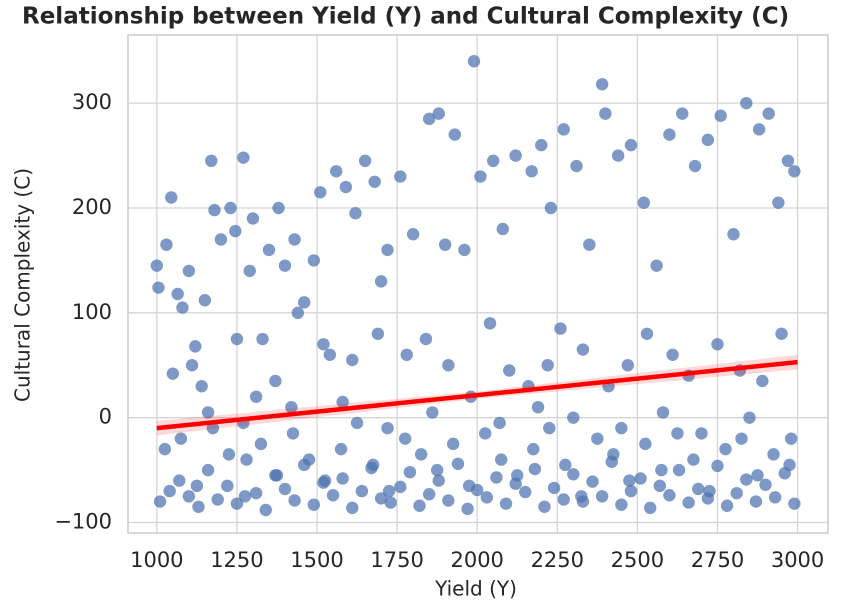 The image size is (865, 604). What do you see at coordinates (236, 560) in the screenshot?
I see `x-tick-label: 1250` at bounding box center [236, 560].